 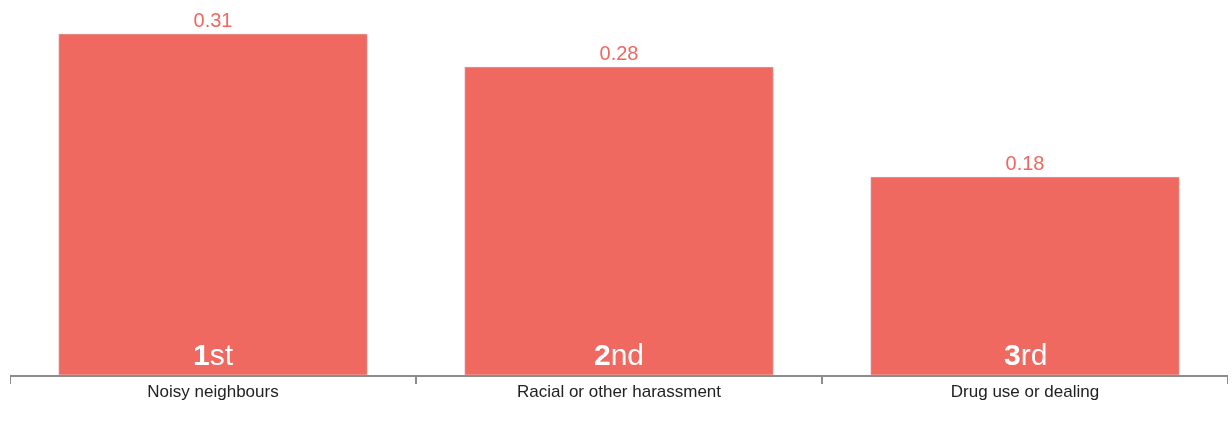 I want to click on data-label: 0.28, so click(x=619, y=52).